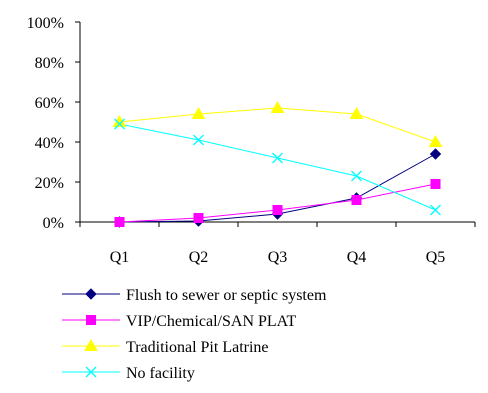  I want to click on y-tick-label: 80%, so click(49, 63).